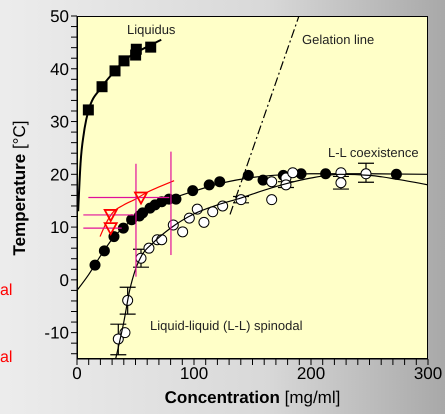 This screenshot has height=414, width=445. I want to click on x-tick-label: 0, so click(77, 374).